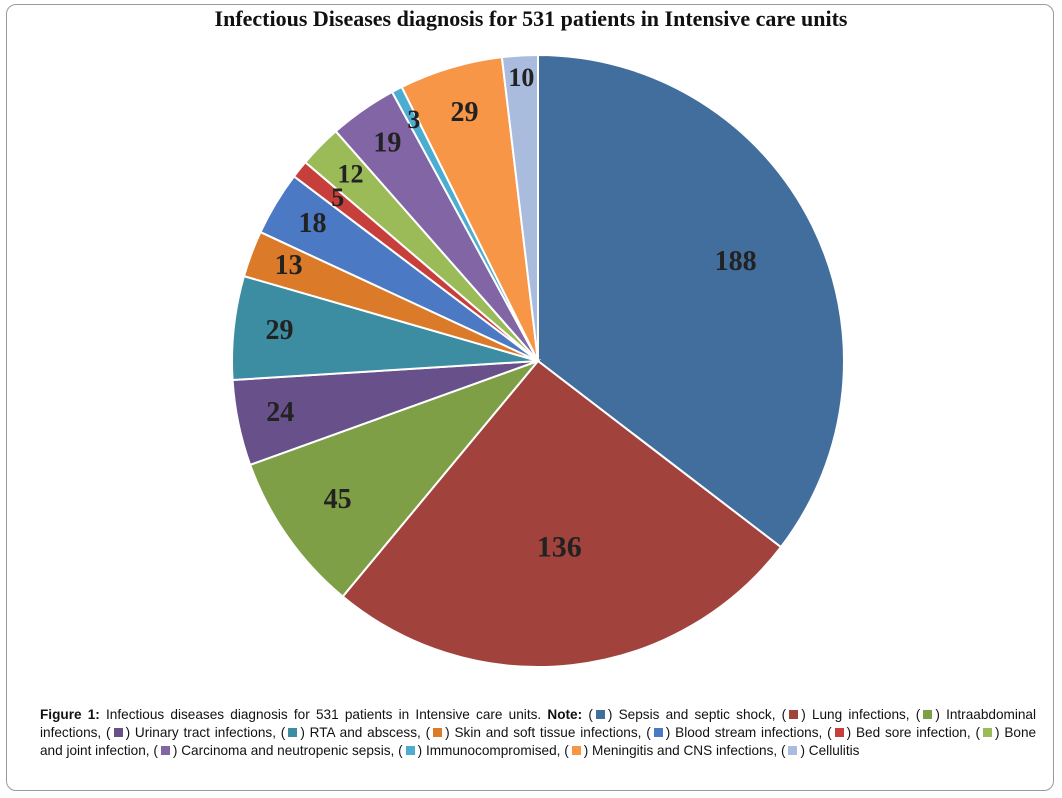 The width and height of the screenshot is (1062, 798). I want to click on legend-label: Skin and soft tissue infections,, so click(548, 732).